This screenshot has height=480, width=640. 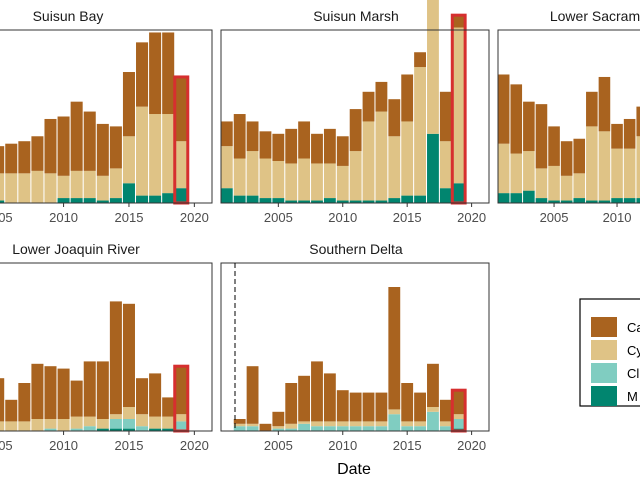 I want to click on panel: 2005201020152020Lower Sacram, so click(x=568, y=116).